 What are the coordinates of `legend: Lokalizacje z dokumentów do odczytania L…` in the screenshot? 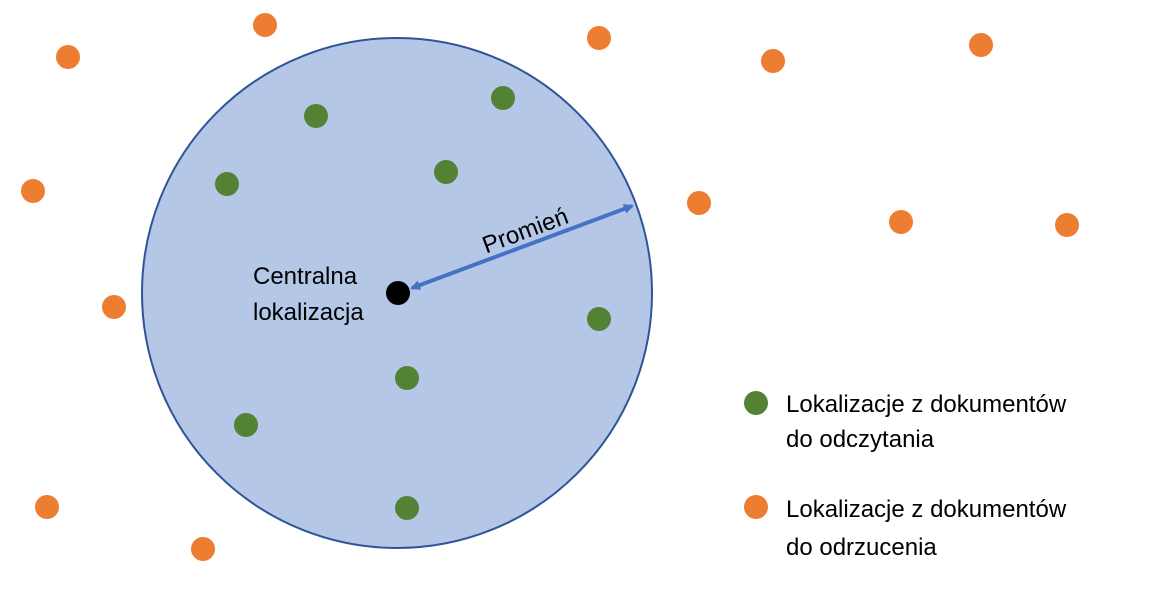 It's located at (905, 476).